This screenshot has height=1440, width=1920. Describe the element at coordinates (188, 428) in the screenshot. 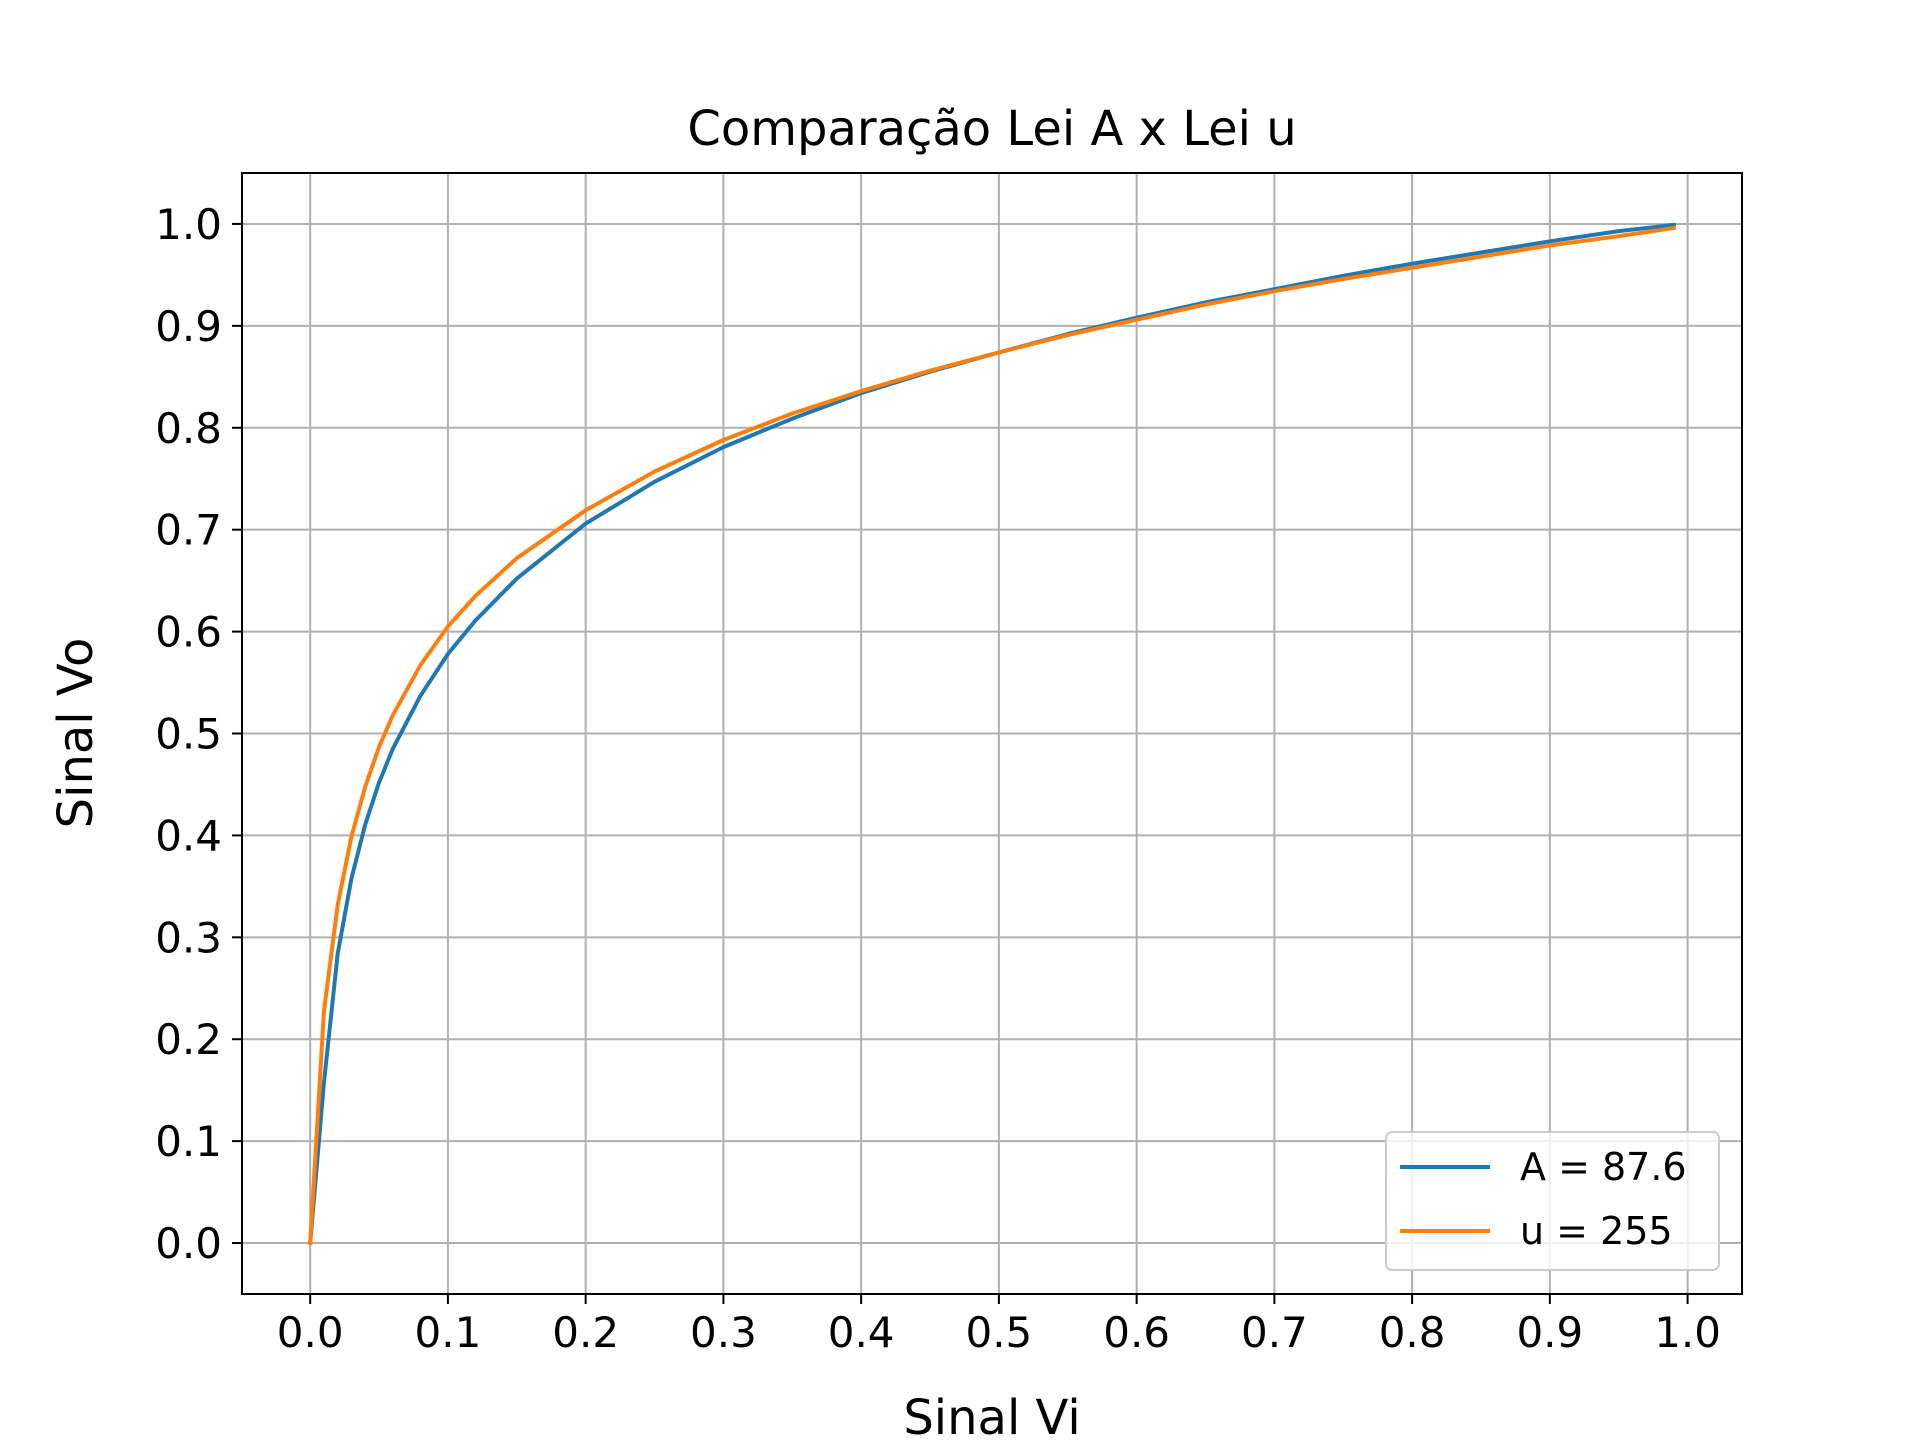

I see `y-tick-label: 0.8` at that location.